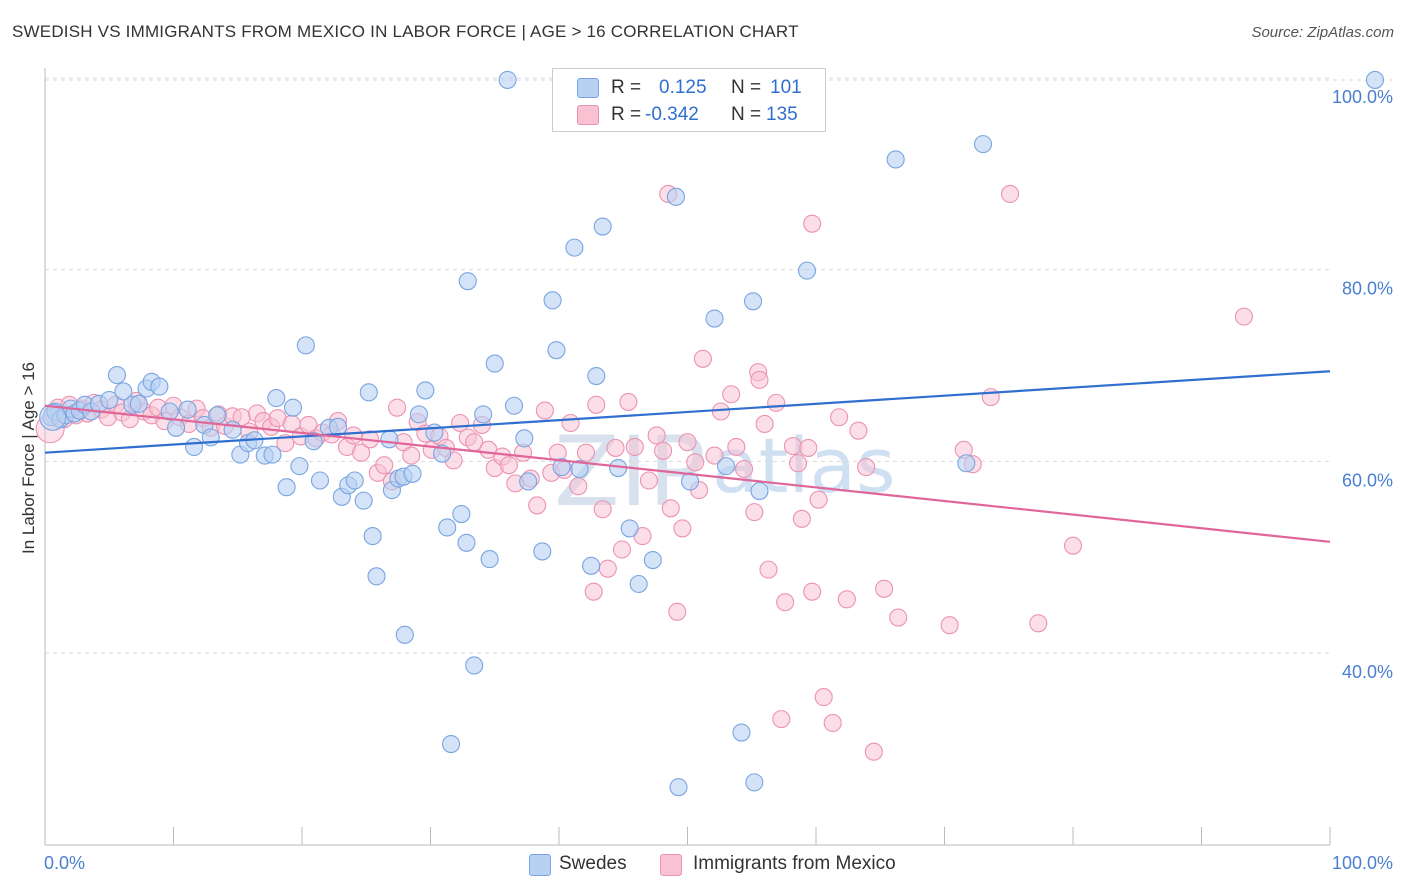  Describe the element at coordinates (53, 417) in the screenshot. I see `point-swedes-cluster` at that location.